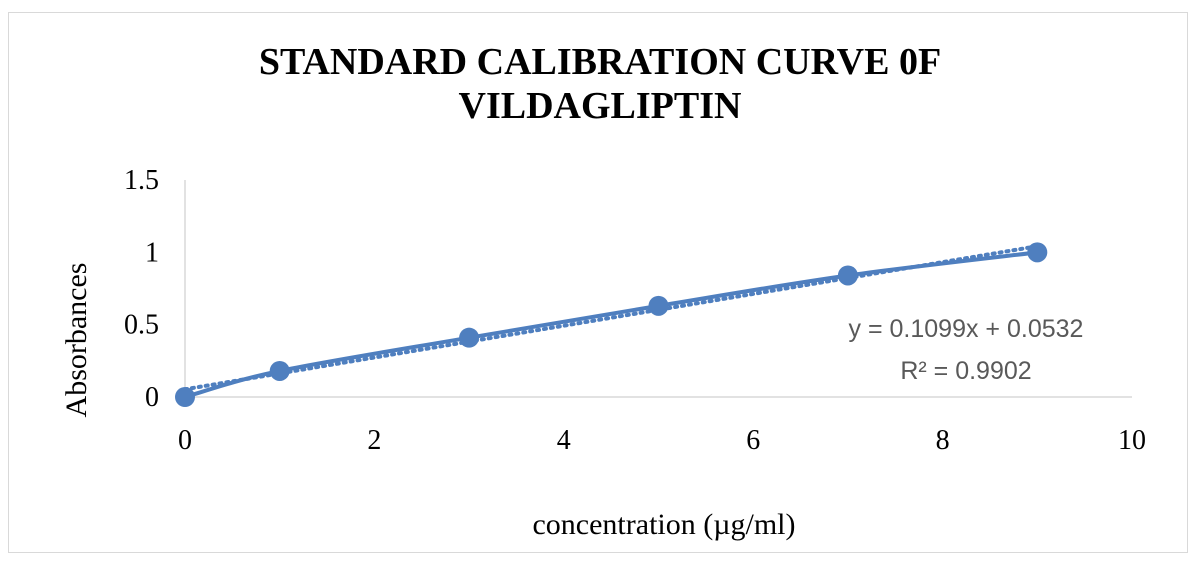  I want to click on x-tick-label: 0, so click(185, 440).